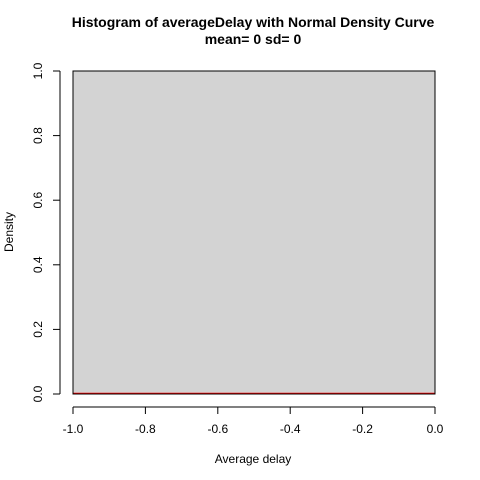 Image resolution: width=480 pixels, height=480 pixels. What do you see at coordinates (46, 232) in the screenshot?
I see `y-axis: 0.0 0.2 0.4 0.6 0.8 1.0` at bounding box center [46, 232].